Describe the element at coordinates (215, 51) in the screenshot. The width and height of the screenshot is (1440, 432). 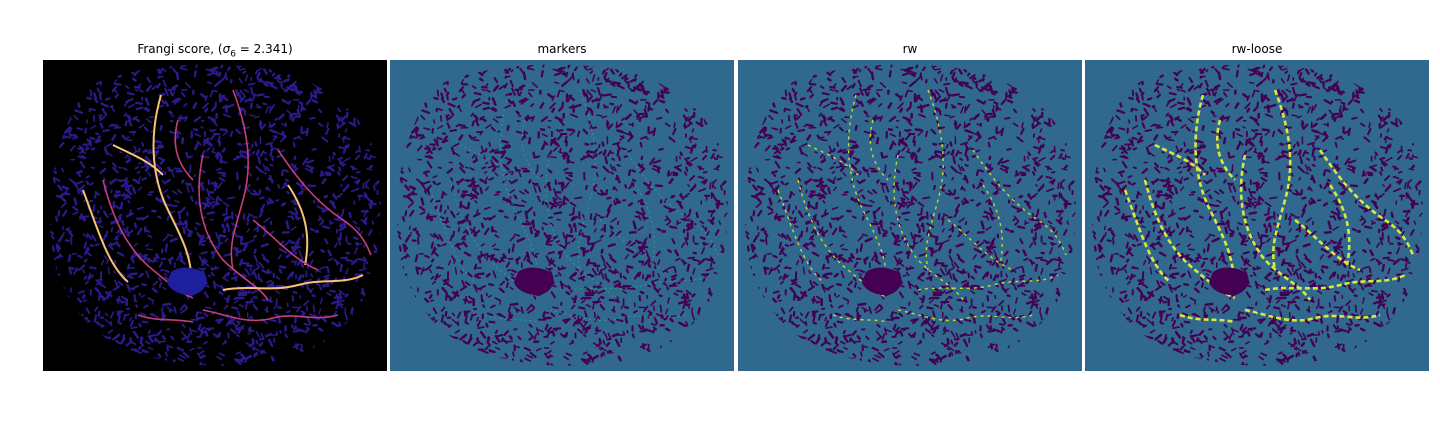
I see `panel-title-frangi: Frangi score, (σ6 = 2.341)` at that location.